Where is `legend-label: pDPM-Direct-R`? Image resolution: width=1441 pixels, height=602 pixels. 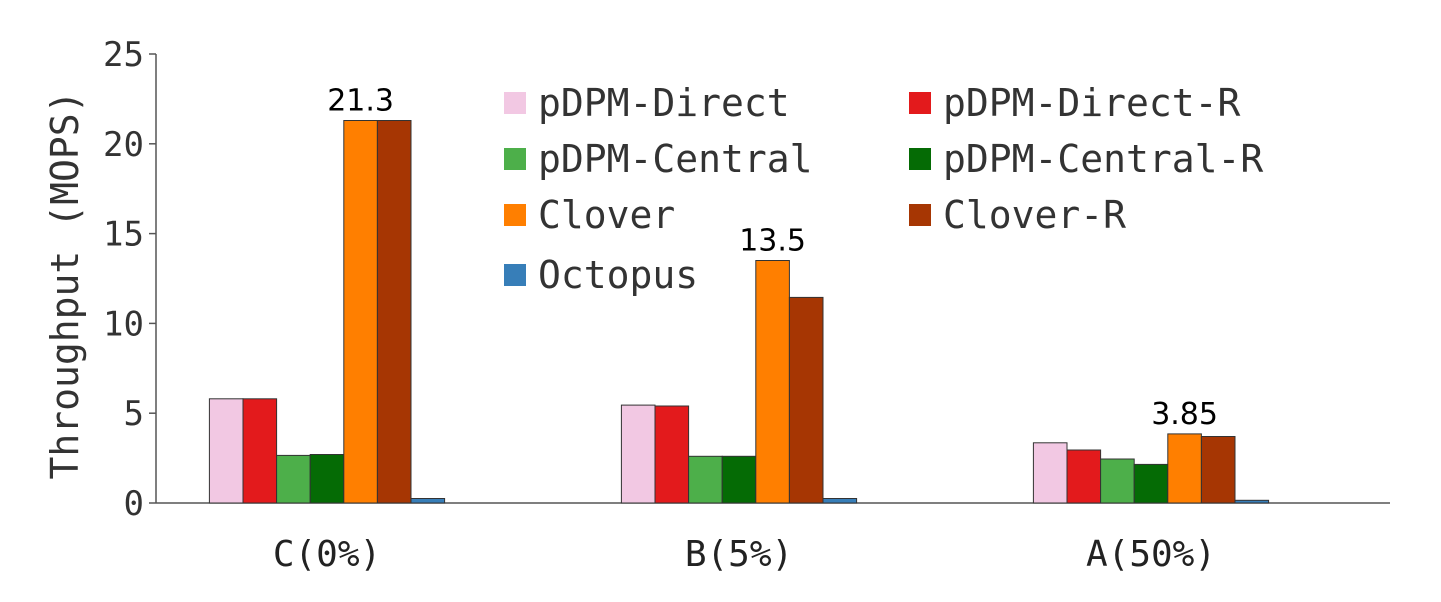
legend-label: pDPM-Direct-R is located at coordinates (1092, 103).